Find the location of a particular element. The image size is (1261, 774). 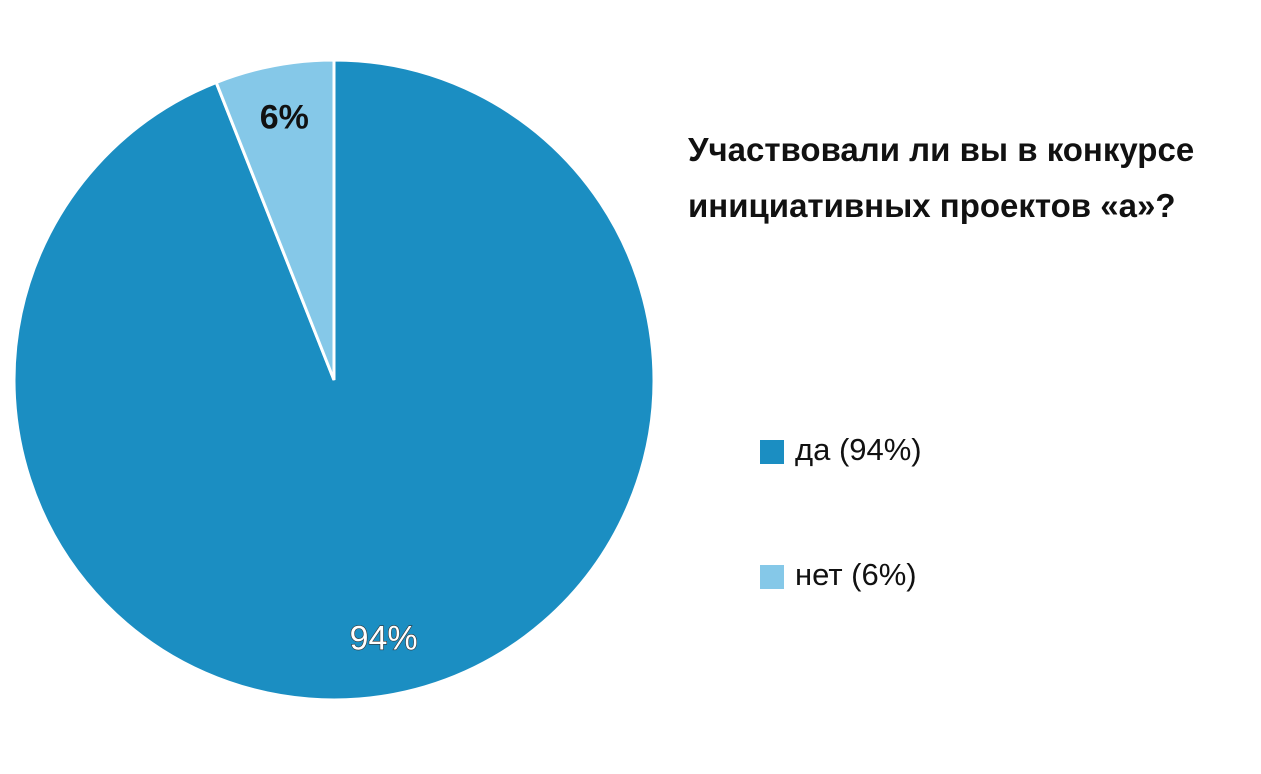

pie-slice is located at coordinates (275, 219).